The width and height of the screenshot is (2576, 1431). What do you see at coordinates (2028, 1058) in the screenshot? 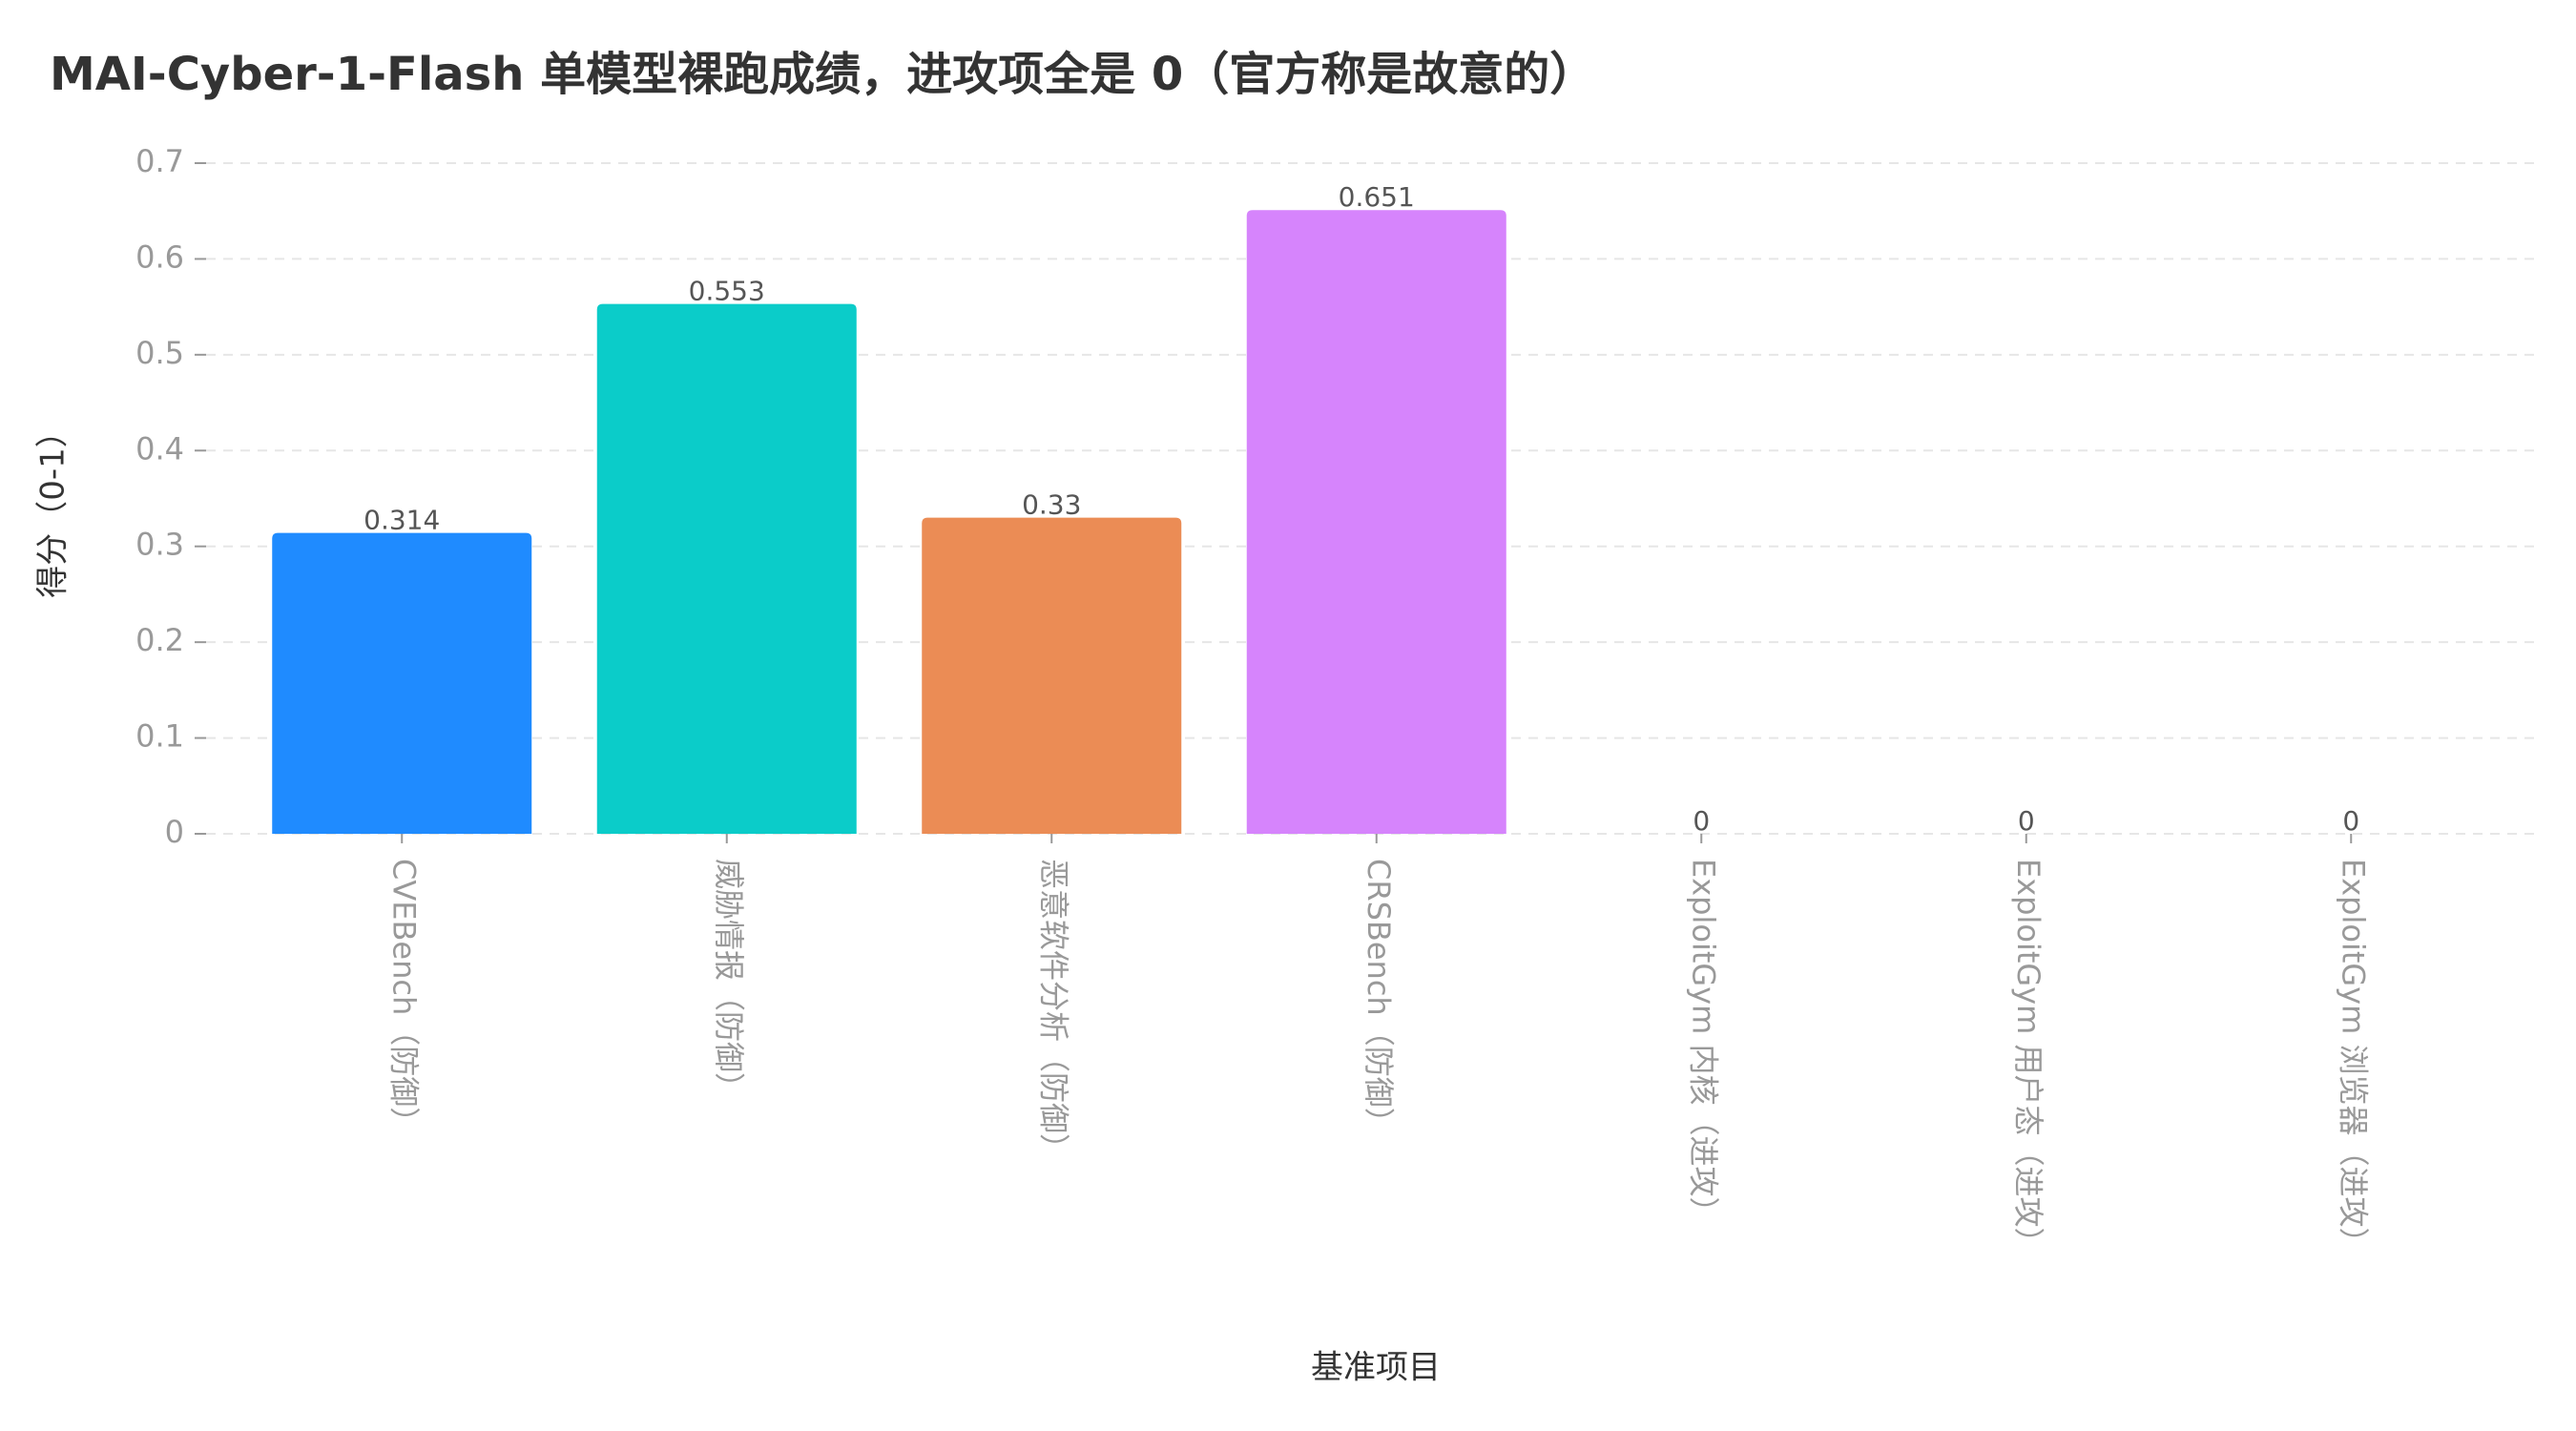
I see `x-tick-label: ExploitGym 用户态（进攻）` at bounding box center [2028, 1058].